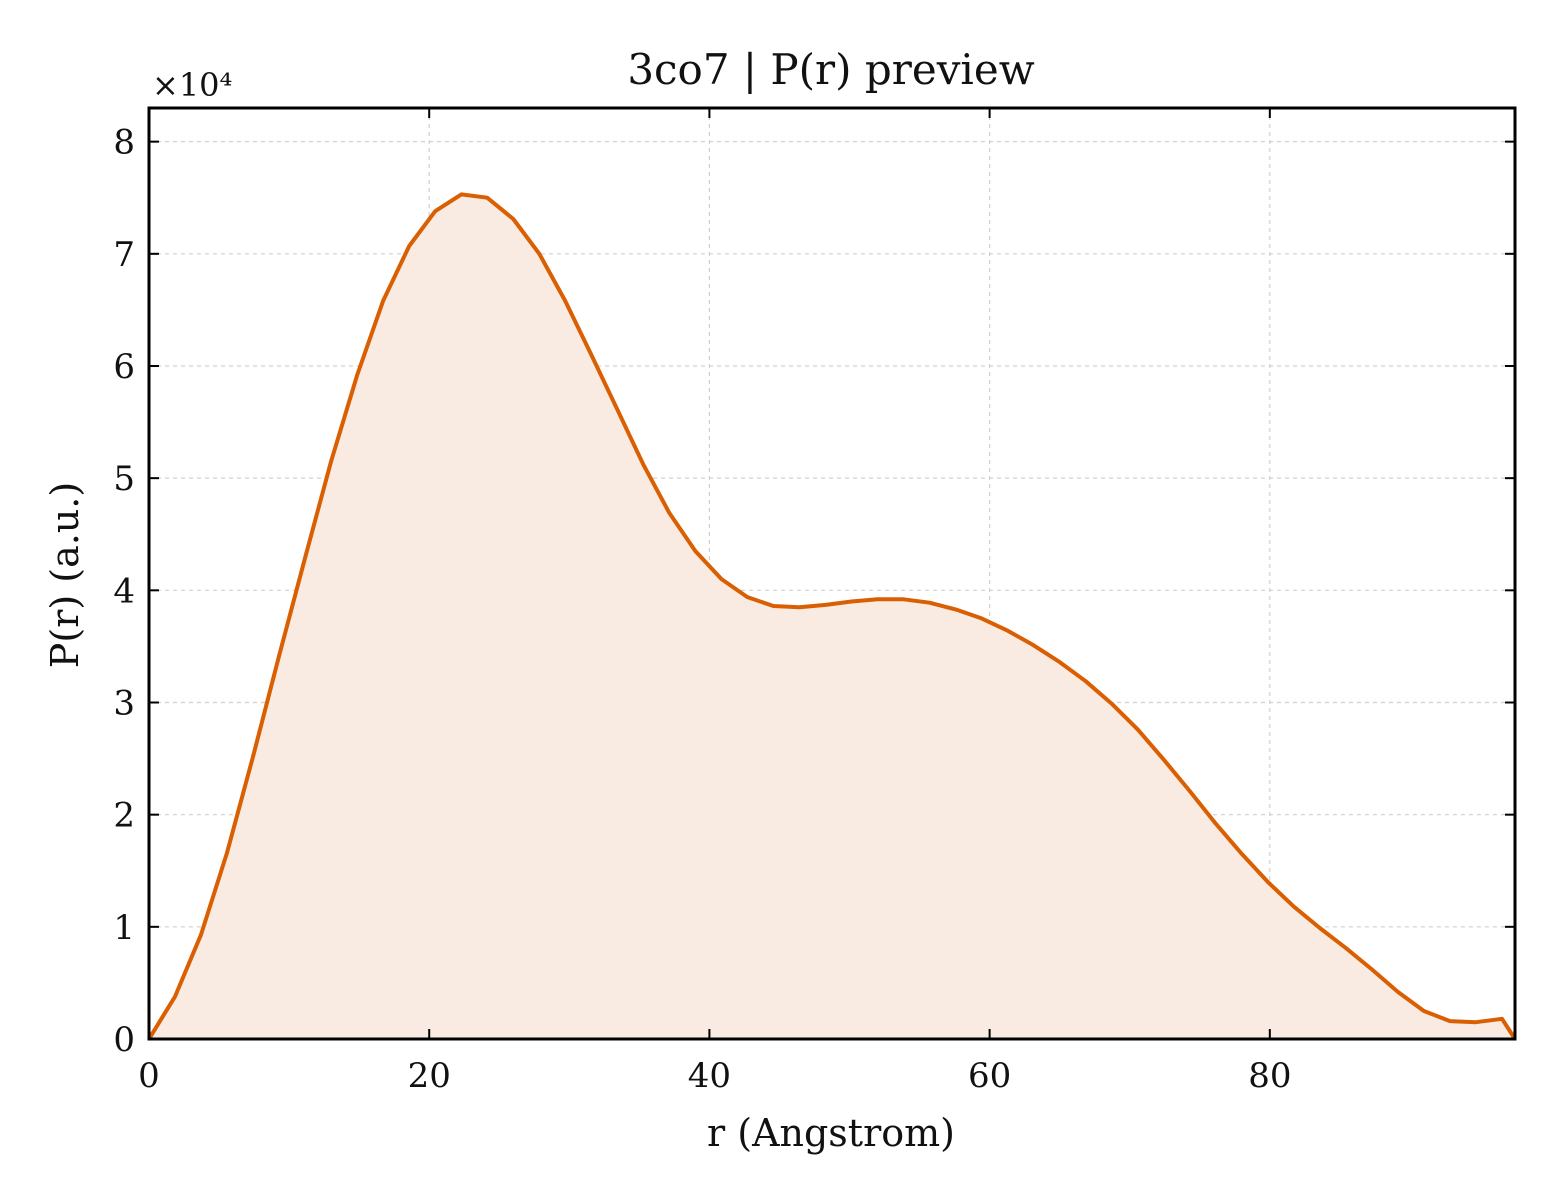 The width and height of the screenshot is (1560, 1204). What do you see at coordinates (124, 928) in the screenshot?
I see `y-tick-label: 1` at bounding box center [124, 928].